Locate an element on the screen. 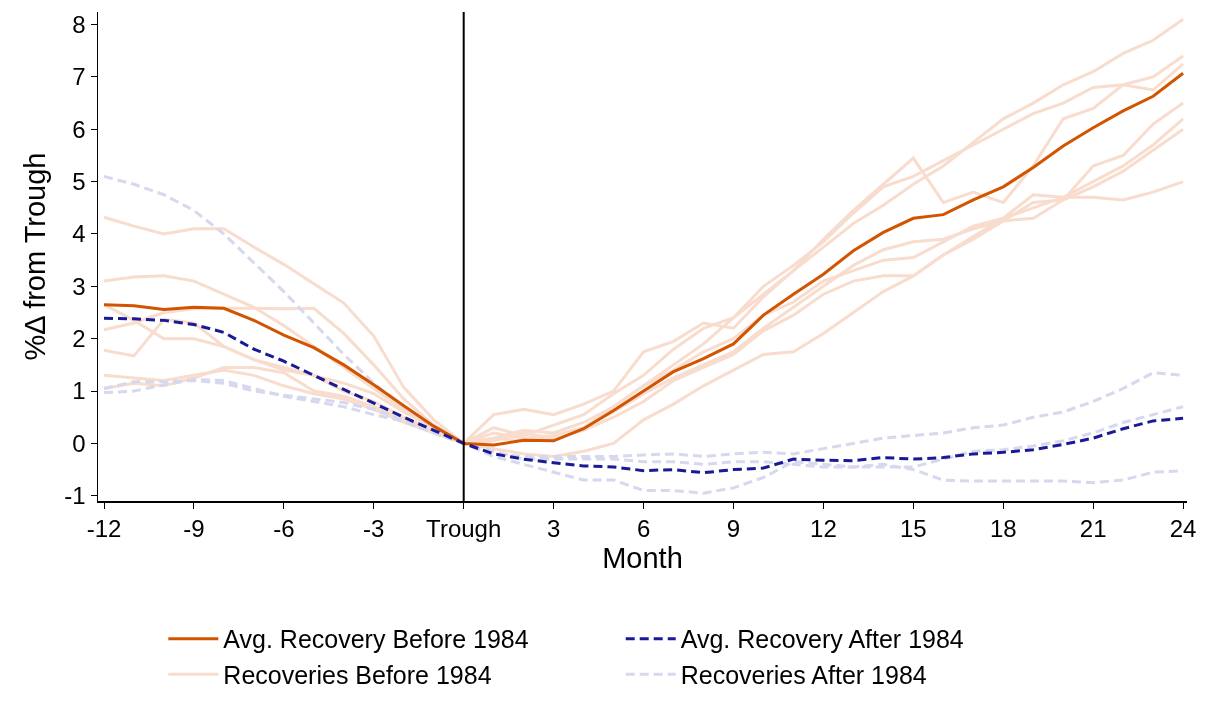 The width and height of the screenshot is (1207, 709). legend-label: Recoveries Before 1984 is located at coordinates (357, 674).